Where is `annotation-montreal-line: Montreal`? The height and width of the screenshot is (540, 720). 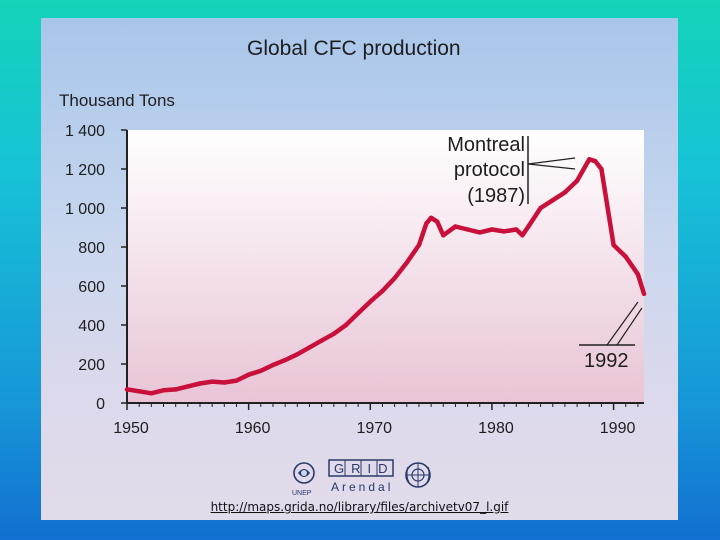
annotation-montreal-line: Montreal is located at coordinates (486, 145).